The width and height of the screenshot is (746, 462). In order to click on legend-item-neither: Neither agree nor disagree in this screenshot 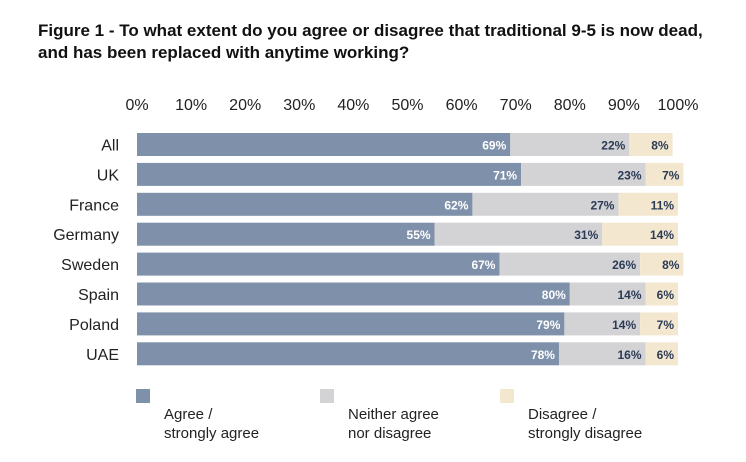, I will do `click(379, 424)`.